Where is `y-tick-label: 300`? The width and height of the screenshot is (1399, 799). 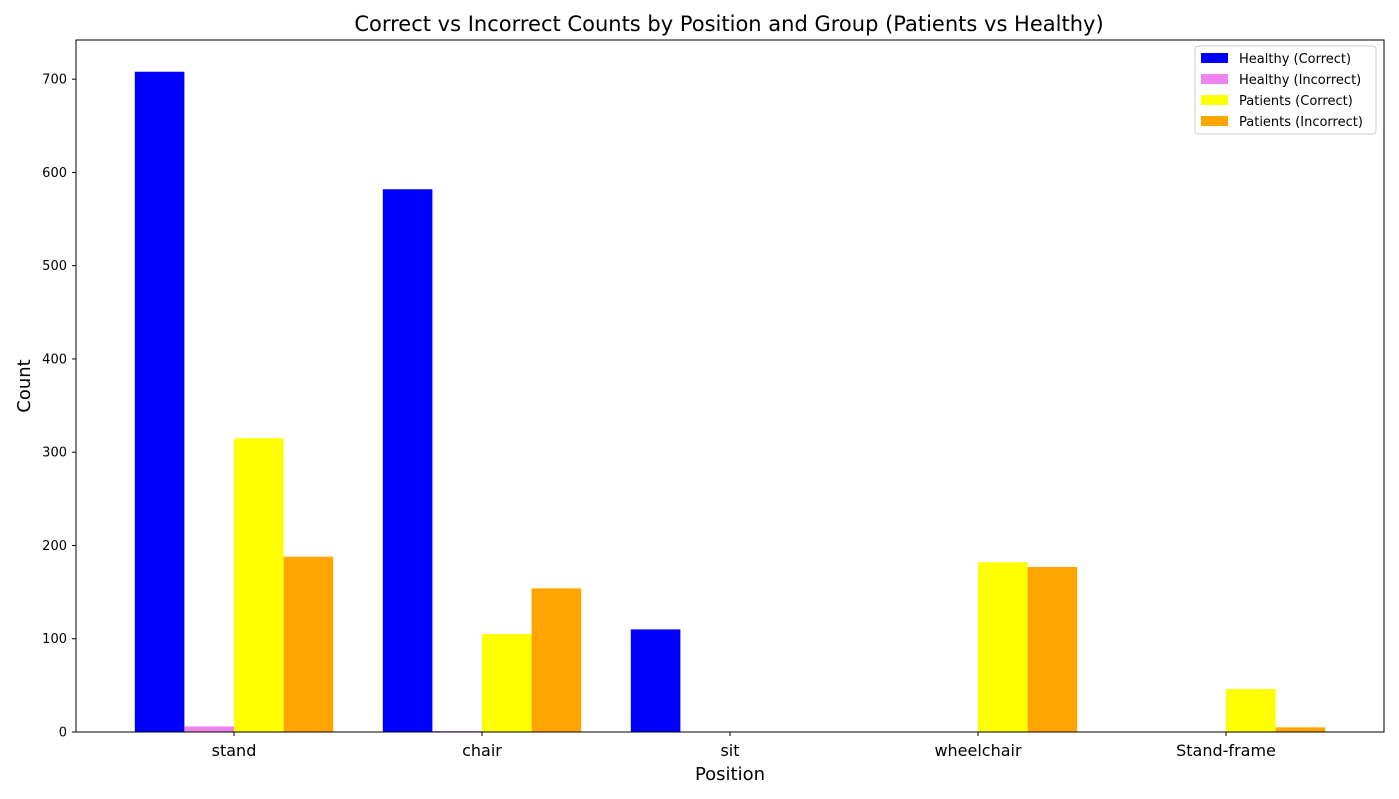
y-tick-label: 300 is located at coordinates (54, 453).